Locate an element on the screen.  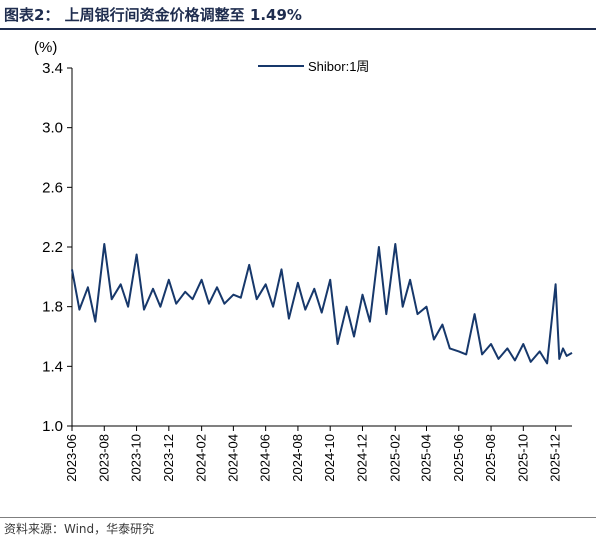
title-divider is located at coordinates (298, 29).